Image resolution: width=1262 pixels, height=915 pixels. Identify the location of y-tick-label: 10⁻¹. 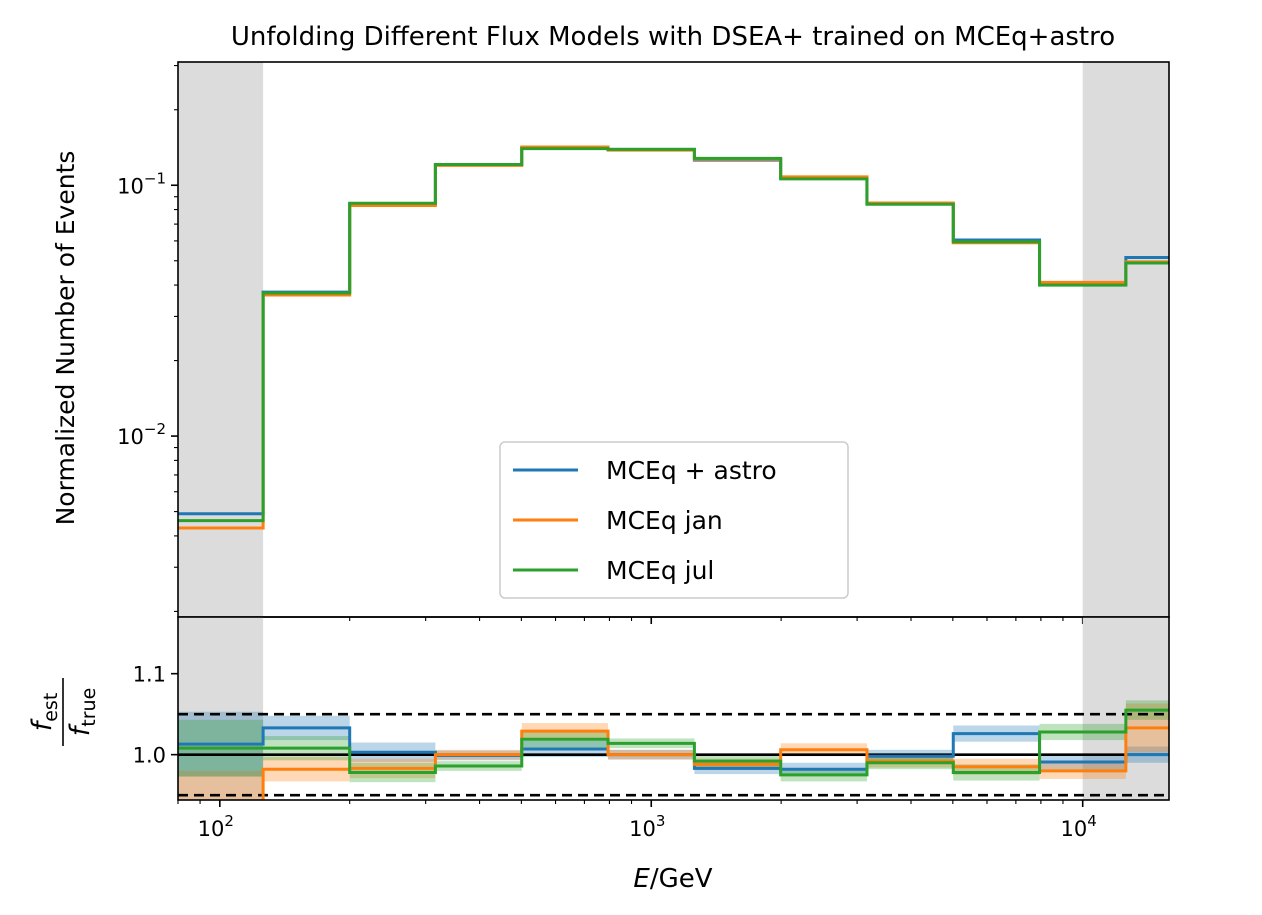
(141, 183).